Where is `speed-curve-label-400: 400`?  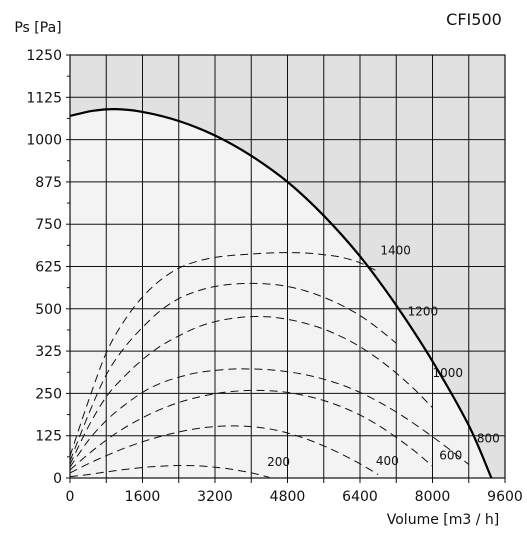 speed-curve-label-400: 400 is located at coordinates (387, 461).